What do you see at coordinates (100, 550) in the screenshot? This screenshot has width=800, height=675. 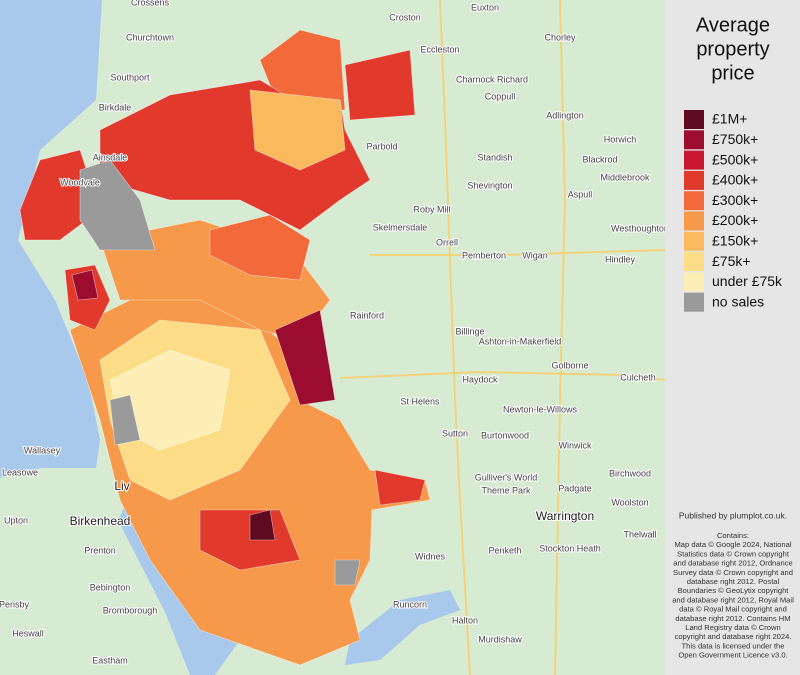 I see `place-label: Prenton` at bounding box center [100, 550].